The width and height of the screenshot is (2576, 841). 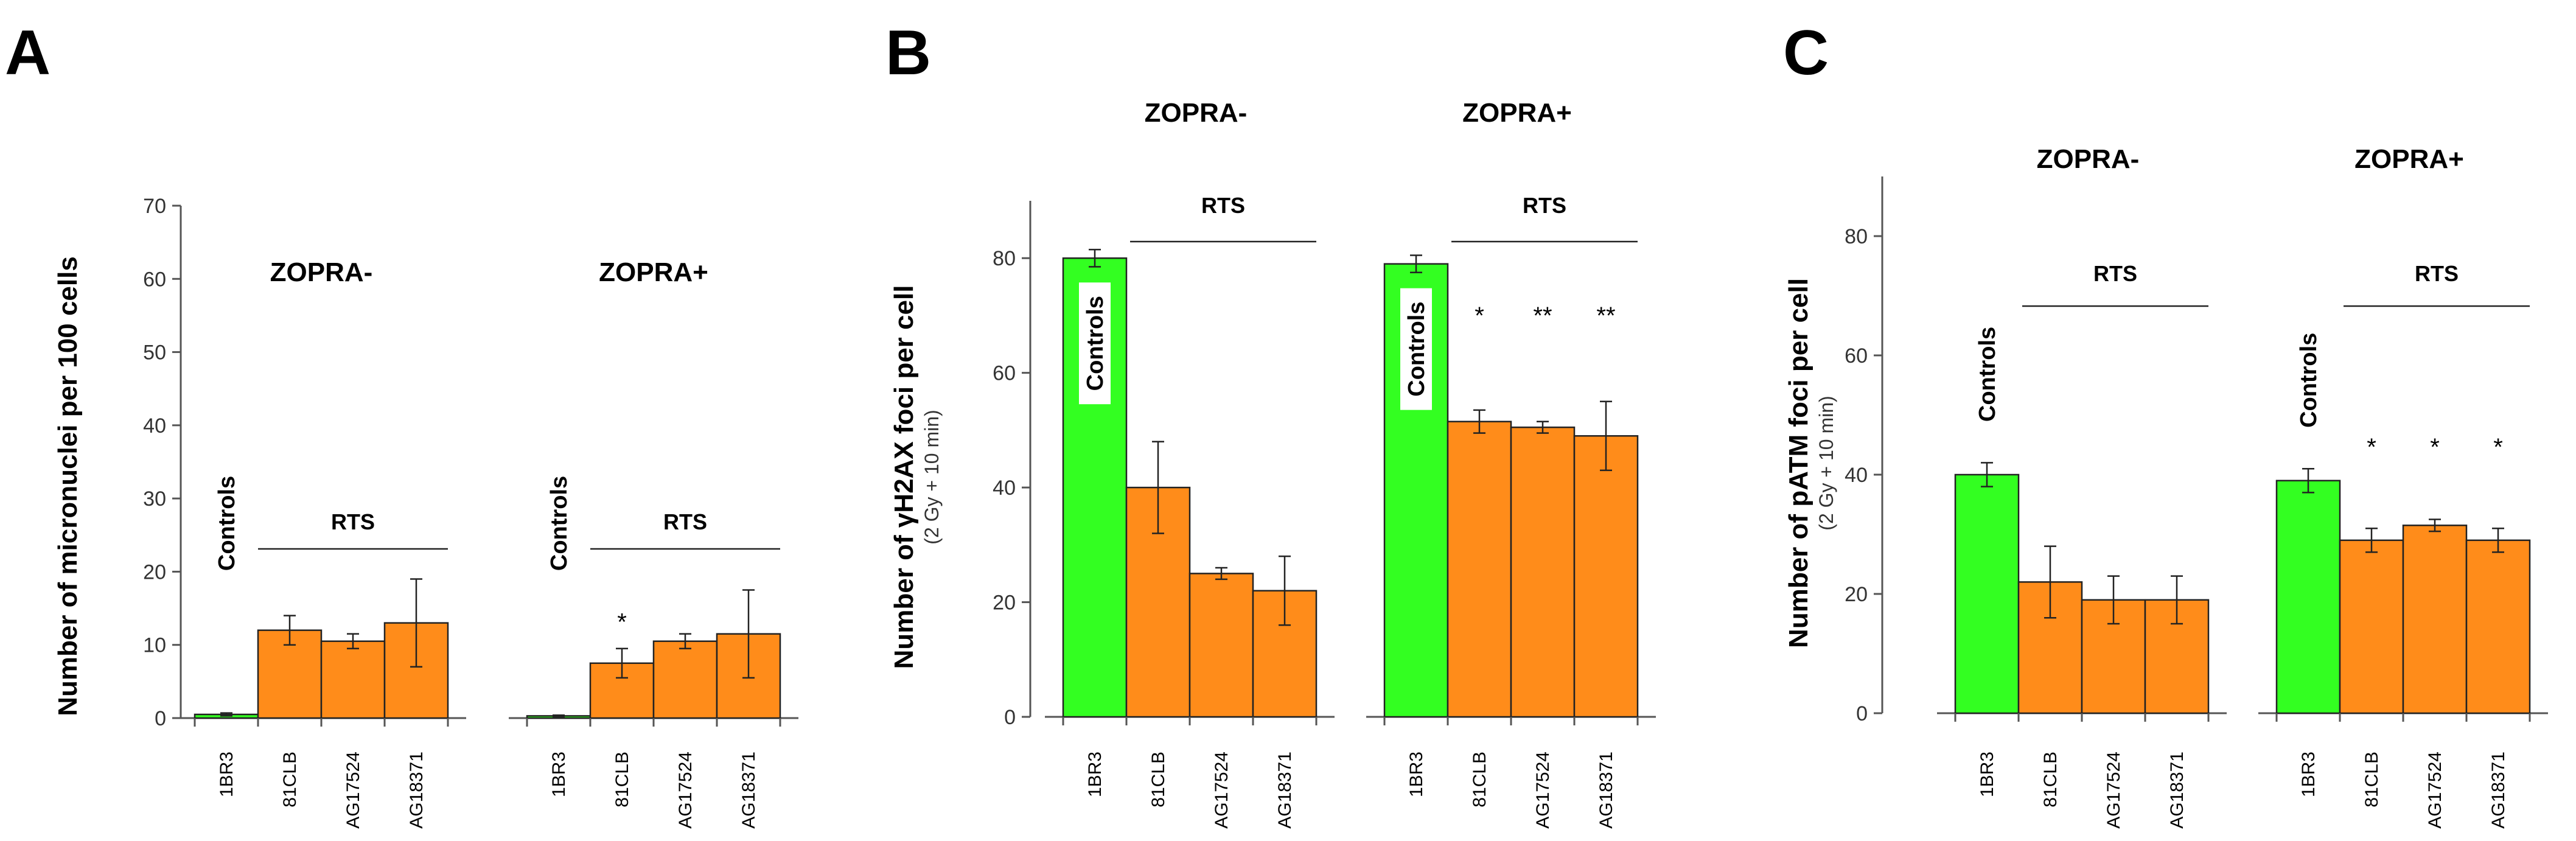 I want to click on y-tick-label: 50, so click(x=154, y=353).